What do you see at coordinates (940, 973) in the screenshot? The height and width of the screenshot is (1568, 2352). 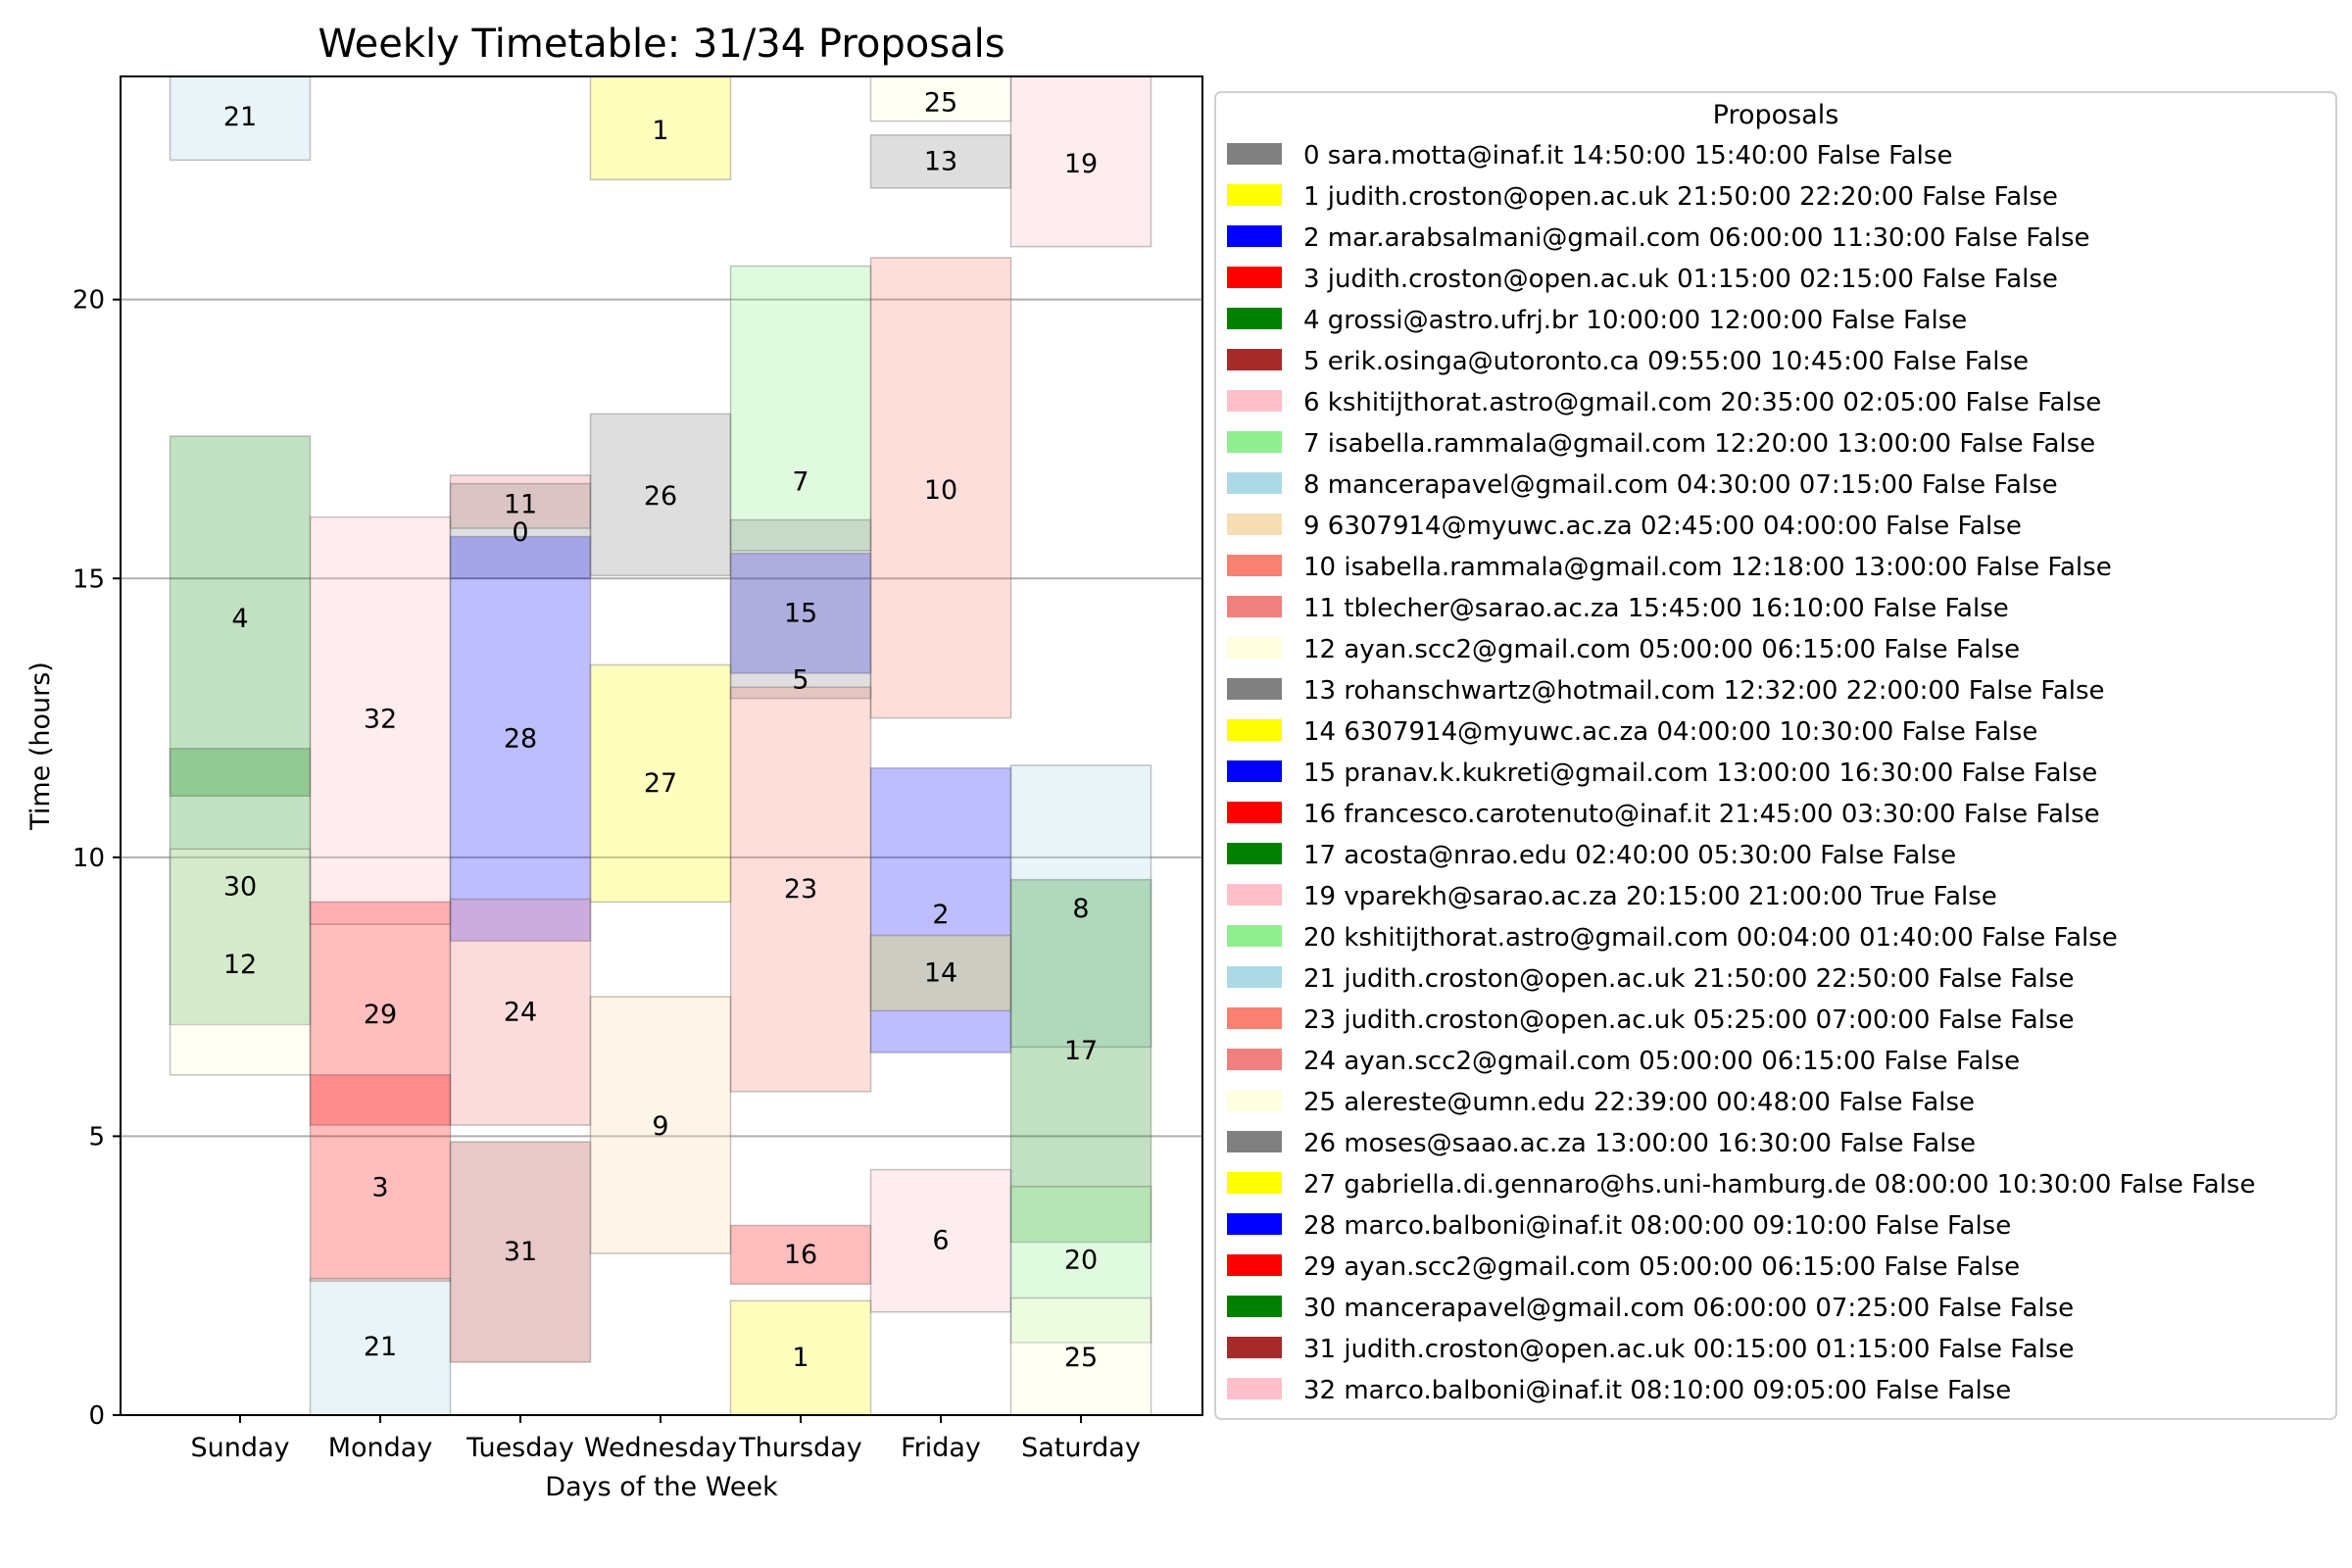 I see `block-label: 14` at bounding box center [940, 973].